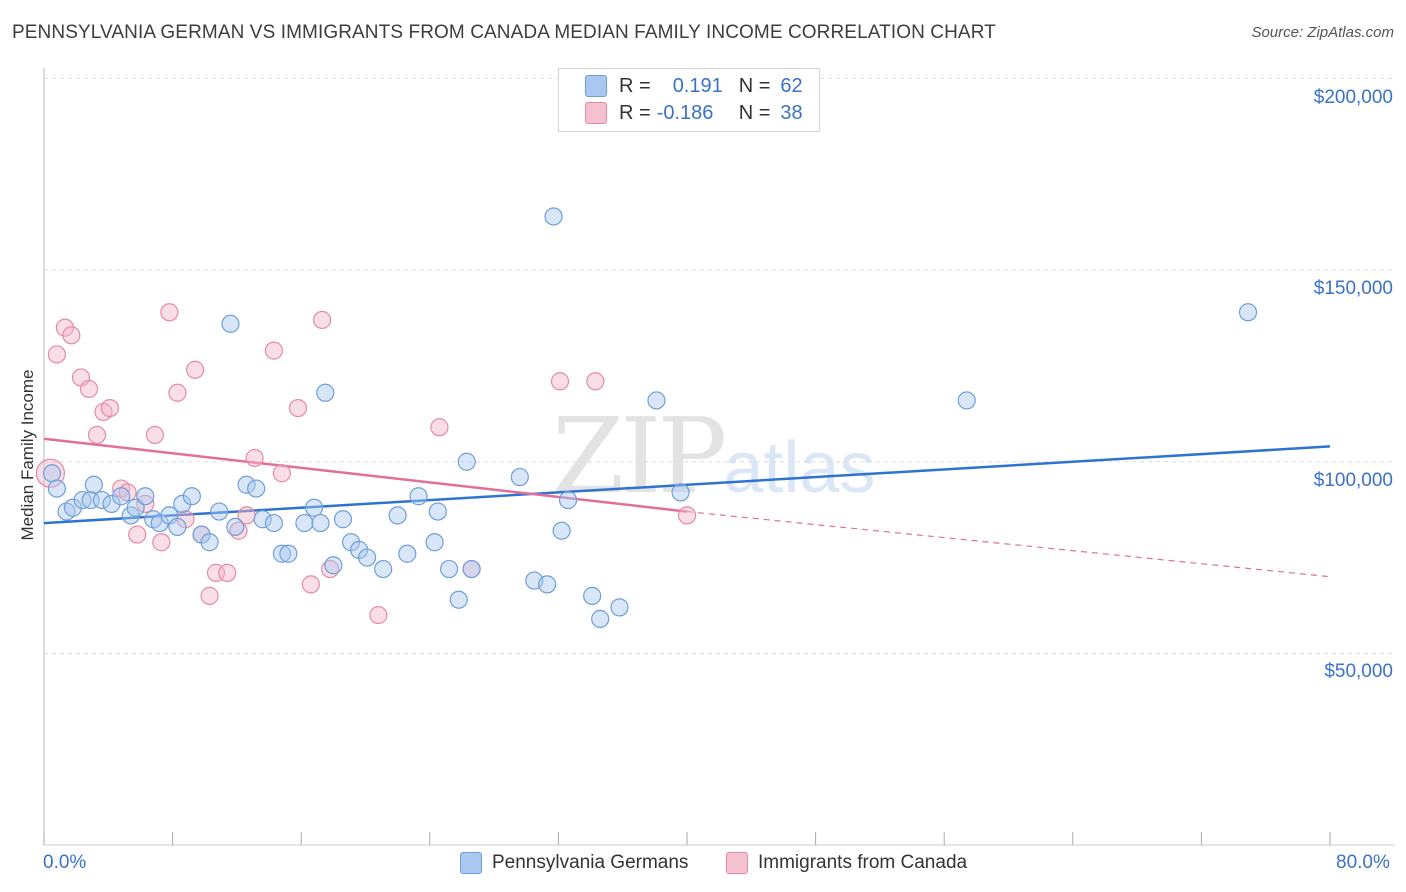  I want to click on legend-item-pennsylvania-germans: Pennsylvania Germans, so click(574, 863).